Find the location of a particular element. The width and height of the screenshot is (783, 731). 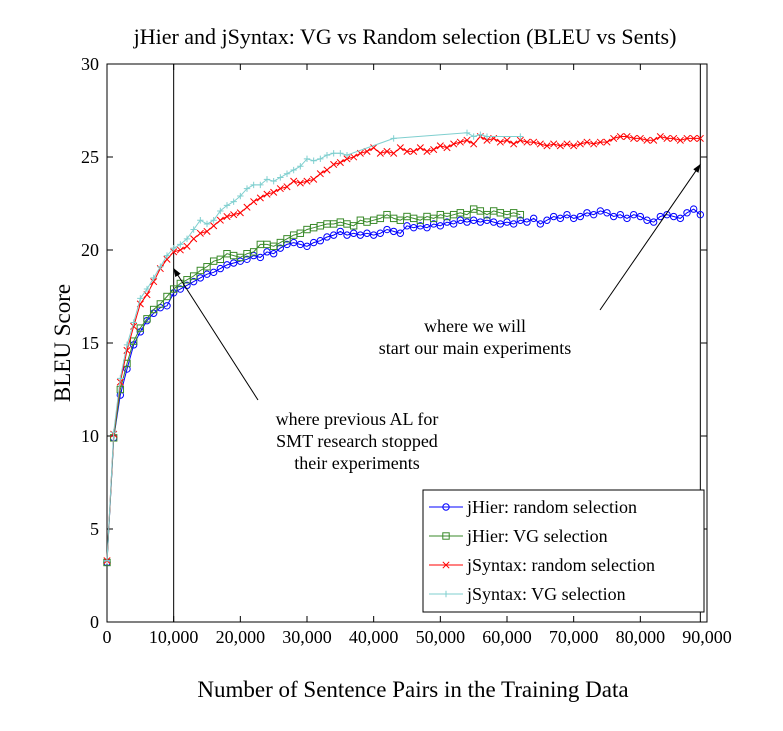

y-tick-label: 10 is located at coordinates (90, 436).